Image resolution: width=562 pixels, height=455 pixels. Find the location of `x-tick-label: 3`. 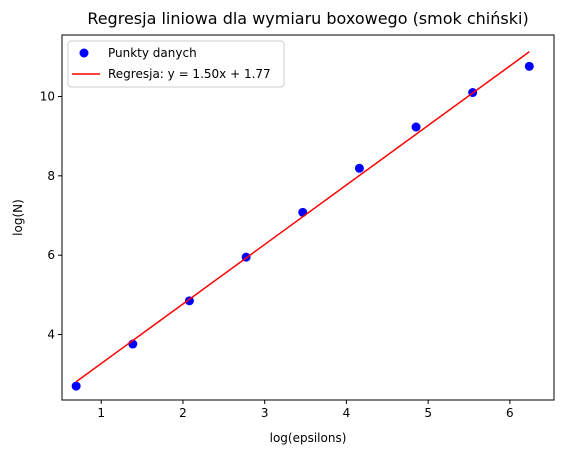

x-tick-label: 3 is located at coordinates (265, 413).